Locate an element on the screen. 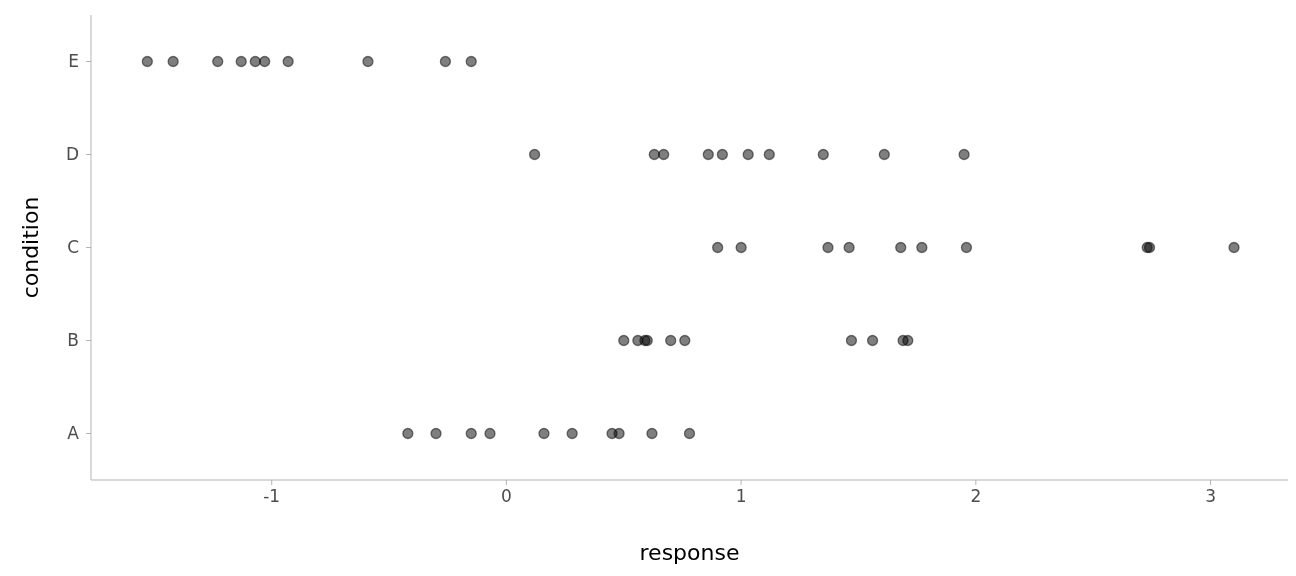  x-tick-label: 0 is located at coordinates (506, 496).